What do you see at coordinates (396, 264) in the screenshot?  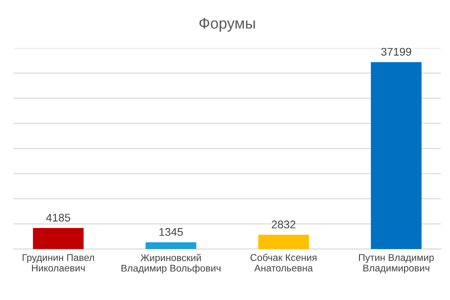 I see `x-tick-label: Путин Владимир Владимирович` at bounding box center [396, 264].